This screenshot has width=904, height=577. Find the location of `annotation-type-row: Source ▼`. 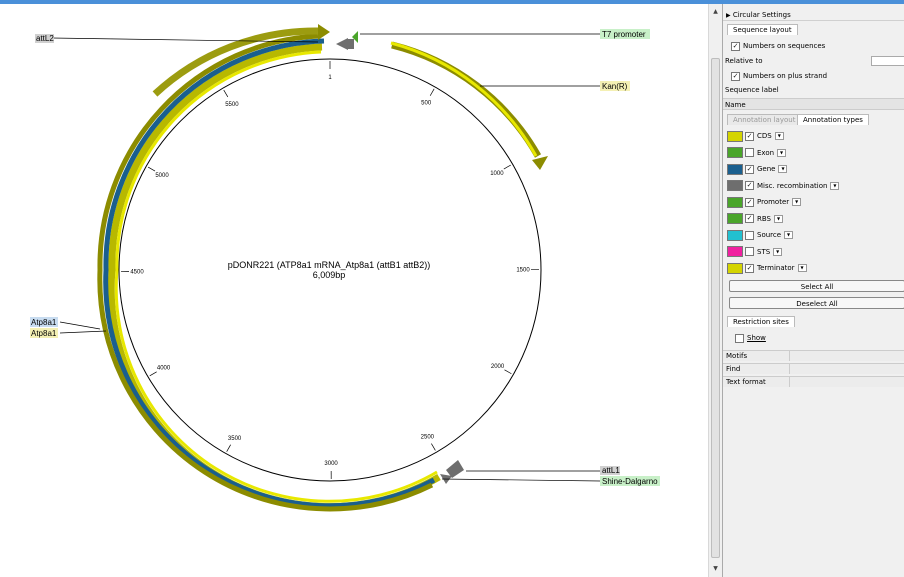

annotation-type-row: Source ▼ is located at coordinates (813, 235).